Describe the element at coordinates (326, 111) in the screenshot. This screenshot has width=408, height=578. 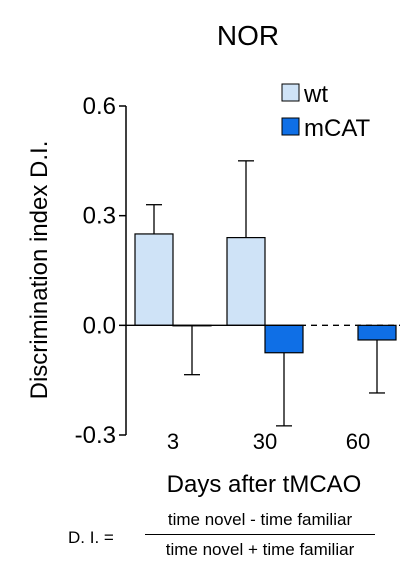
I see `legend: wt mCAT` at that location.